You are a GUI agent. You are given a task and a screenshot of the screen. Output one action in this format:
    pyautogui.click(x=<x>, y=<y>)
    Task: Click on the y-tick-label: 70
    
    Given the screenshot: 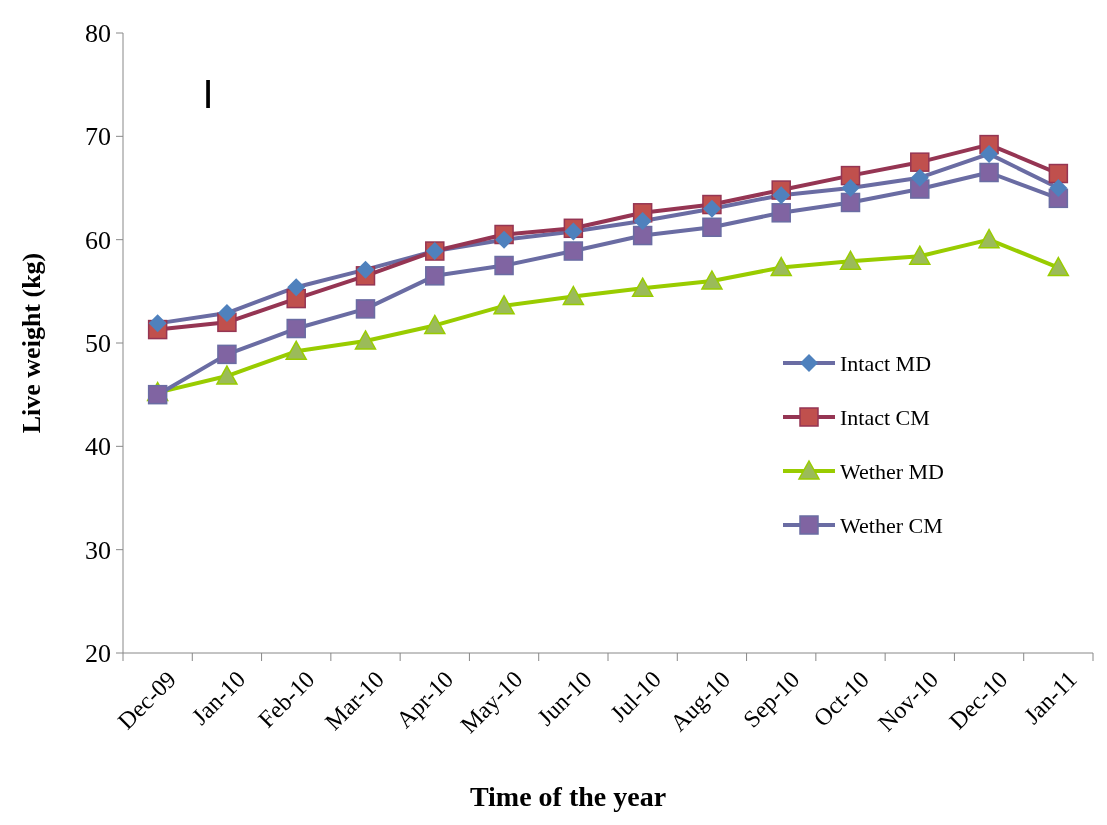 What is the action you would take?
    pyautogui.click(x=98, y=137)
    